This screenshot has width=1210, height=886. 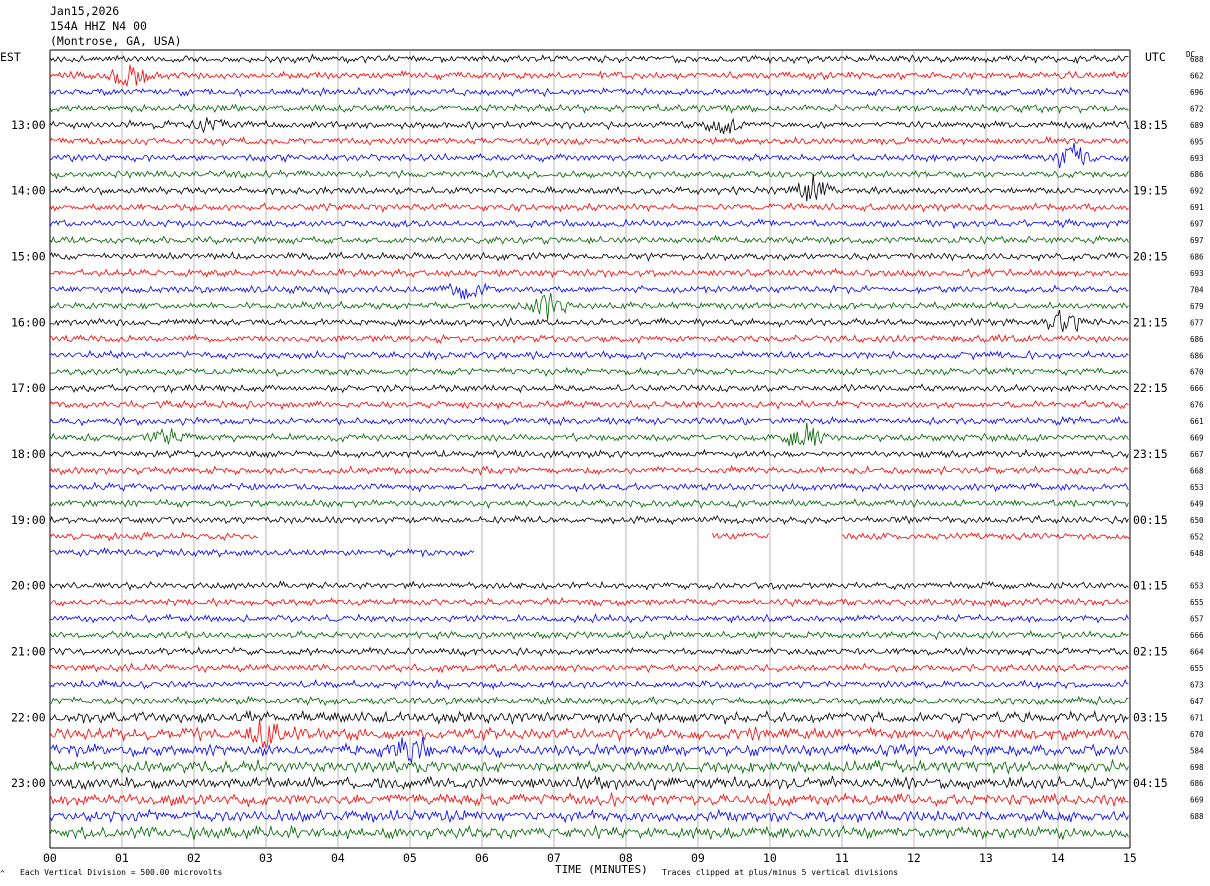 I want to click on right-hour-label: 00:15, so click(x=1150, y=520).